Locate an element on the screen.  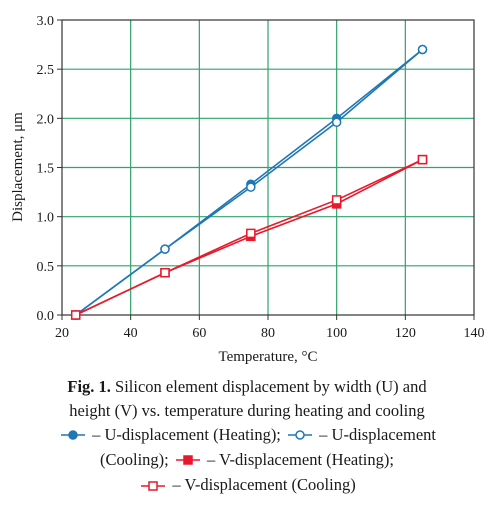
x-tick-label: 80 is located at coordinates (268, 333).